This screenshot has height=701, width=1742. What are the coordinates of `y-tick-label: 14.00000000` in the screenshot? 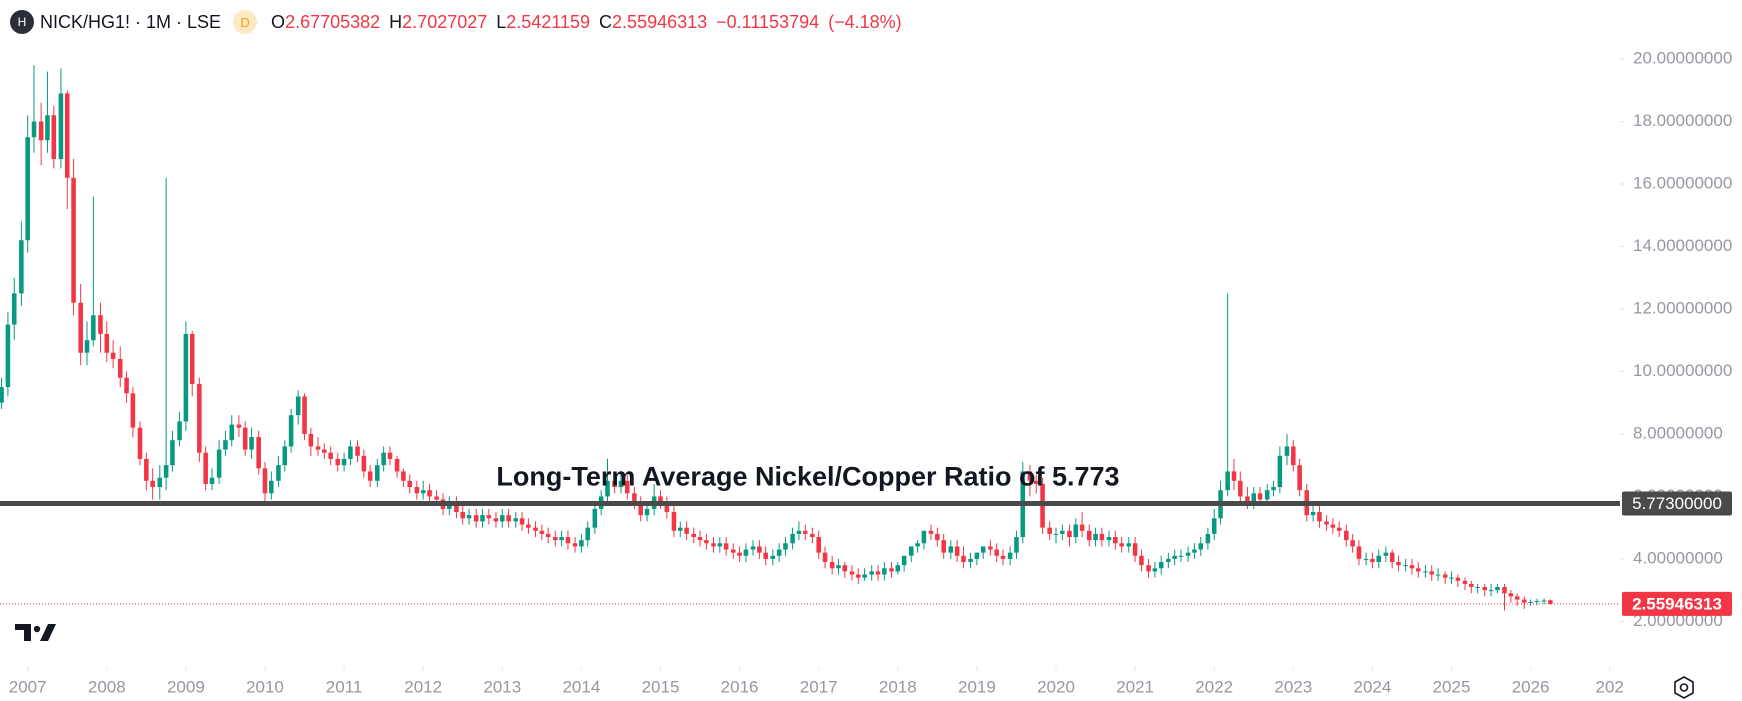 It's located at (1682, 245).